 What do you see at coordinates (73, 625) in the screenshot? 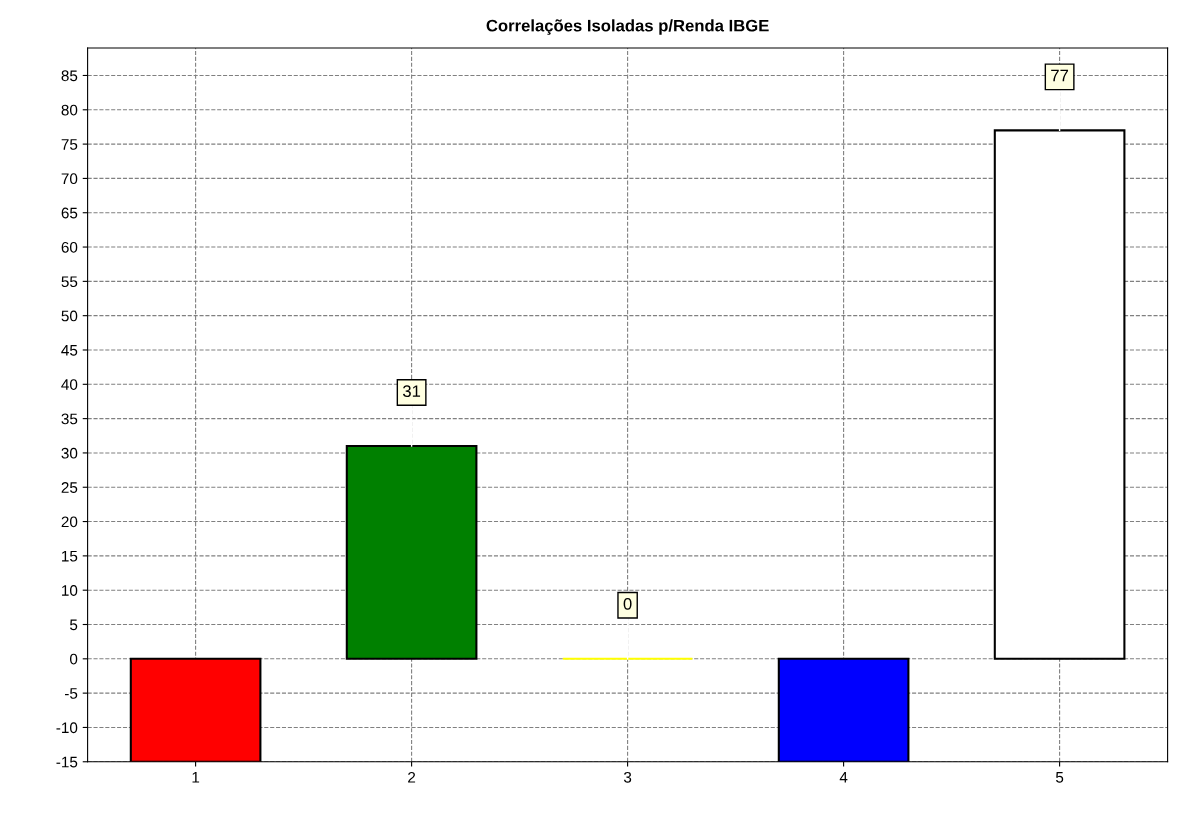
I see `y-tick-label: 5` at bounding box center [73, 625].